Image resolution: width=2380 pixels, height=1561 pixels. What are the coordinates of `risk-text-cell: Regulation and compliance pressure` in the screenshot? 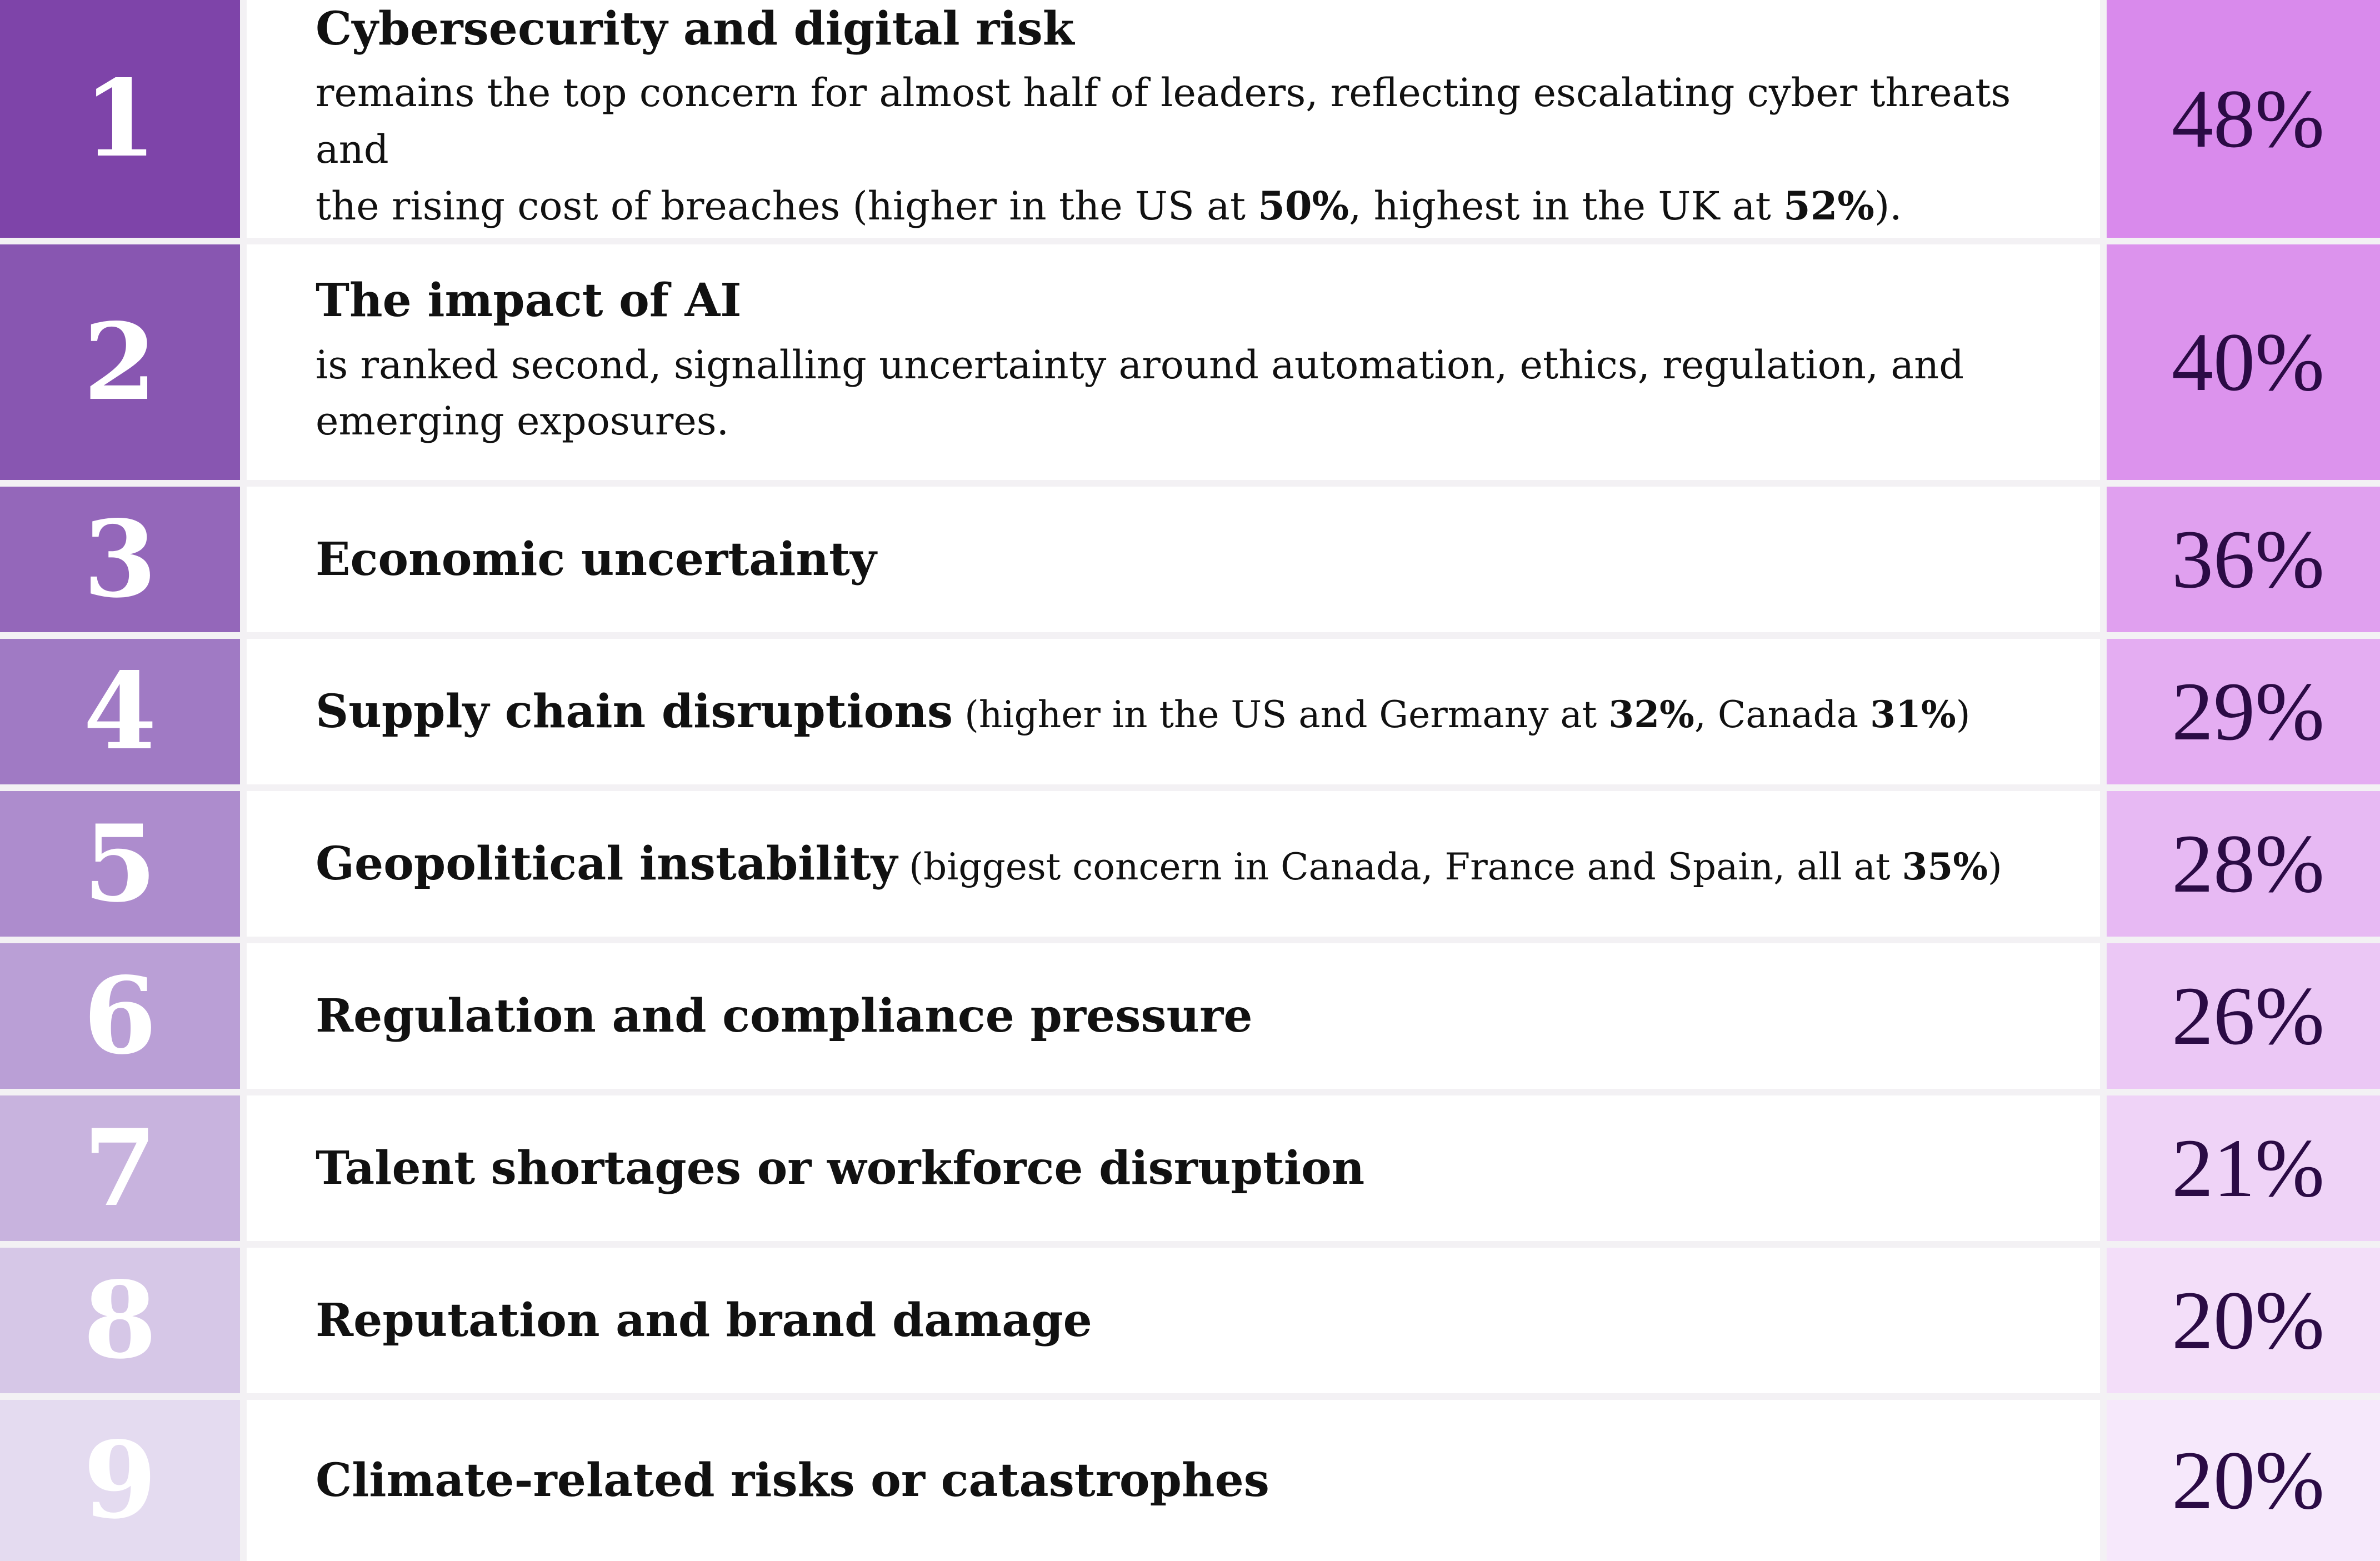 It's located at (1174, 1016).